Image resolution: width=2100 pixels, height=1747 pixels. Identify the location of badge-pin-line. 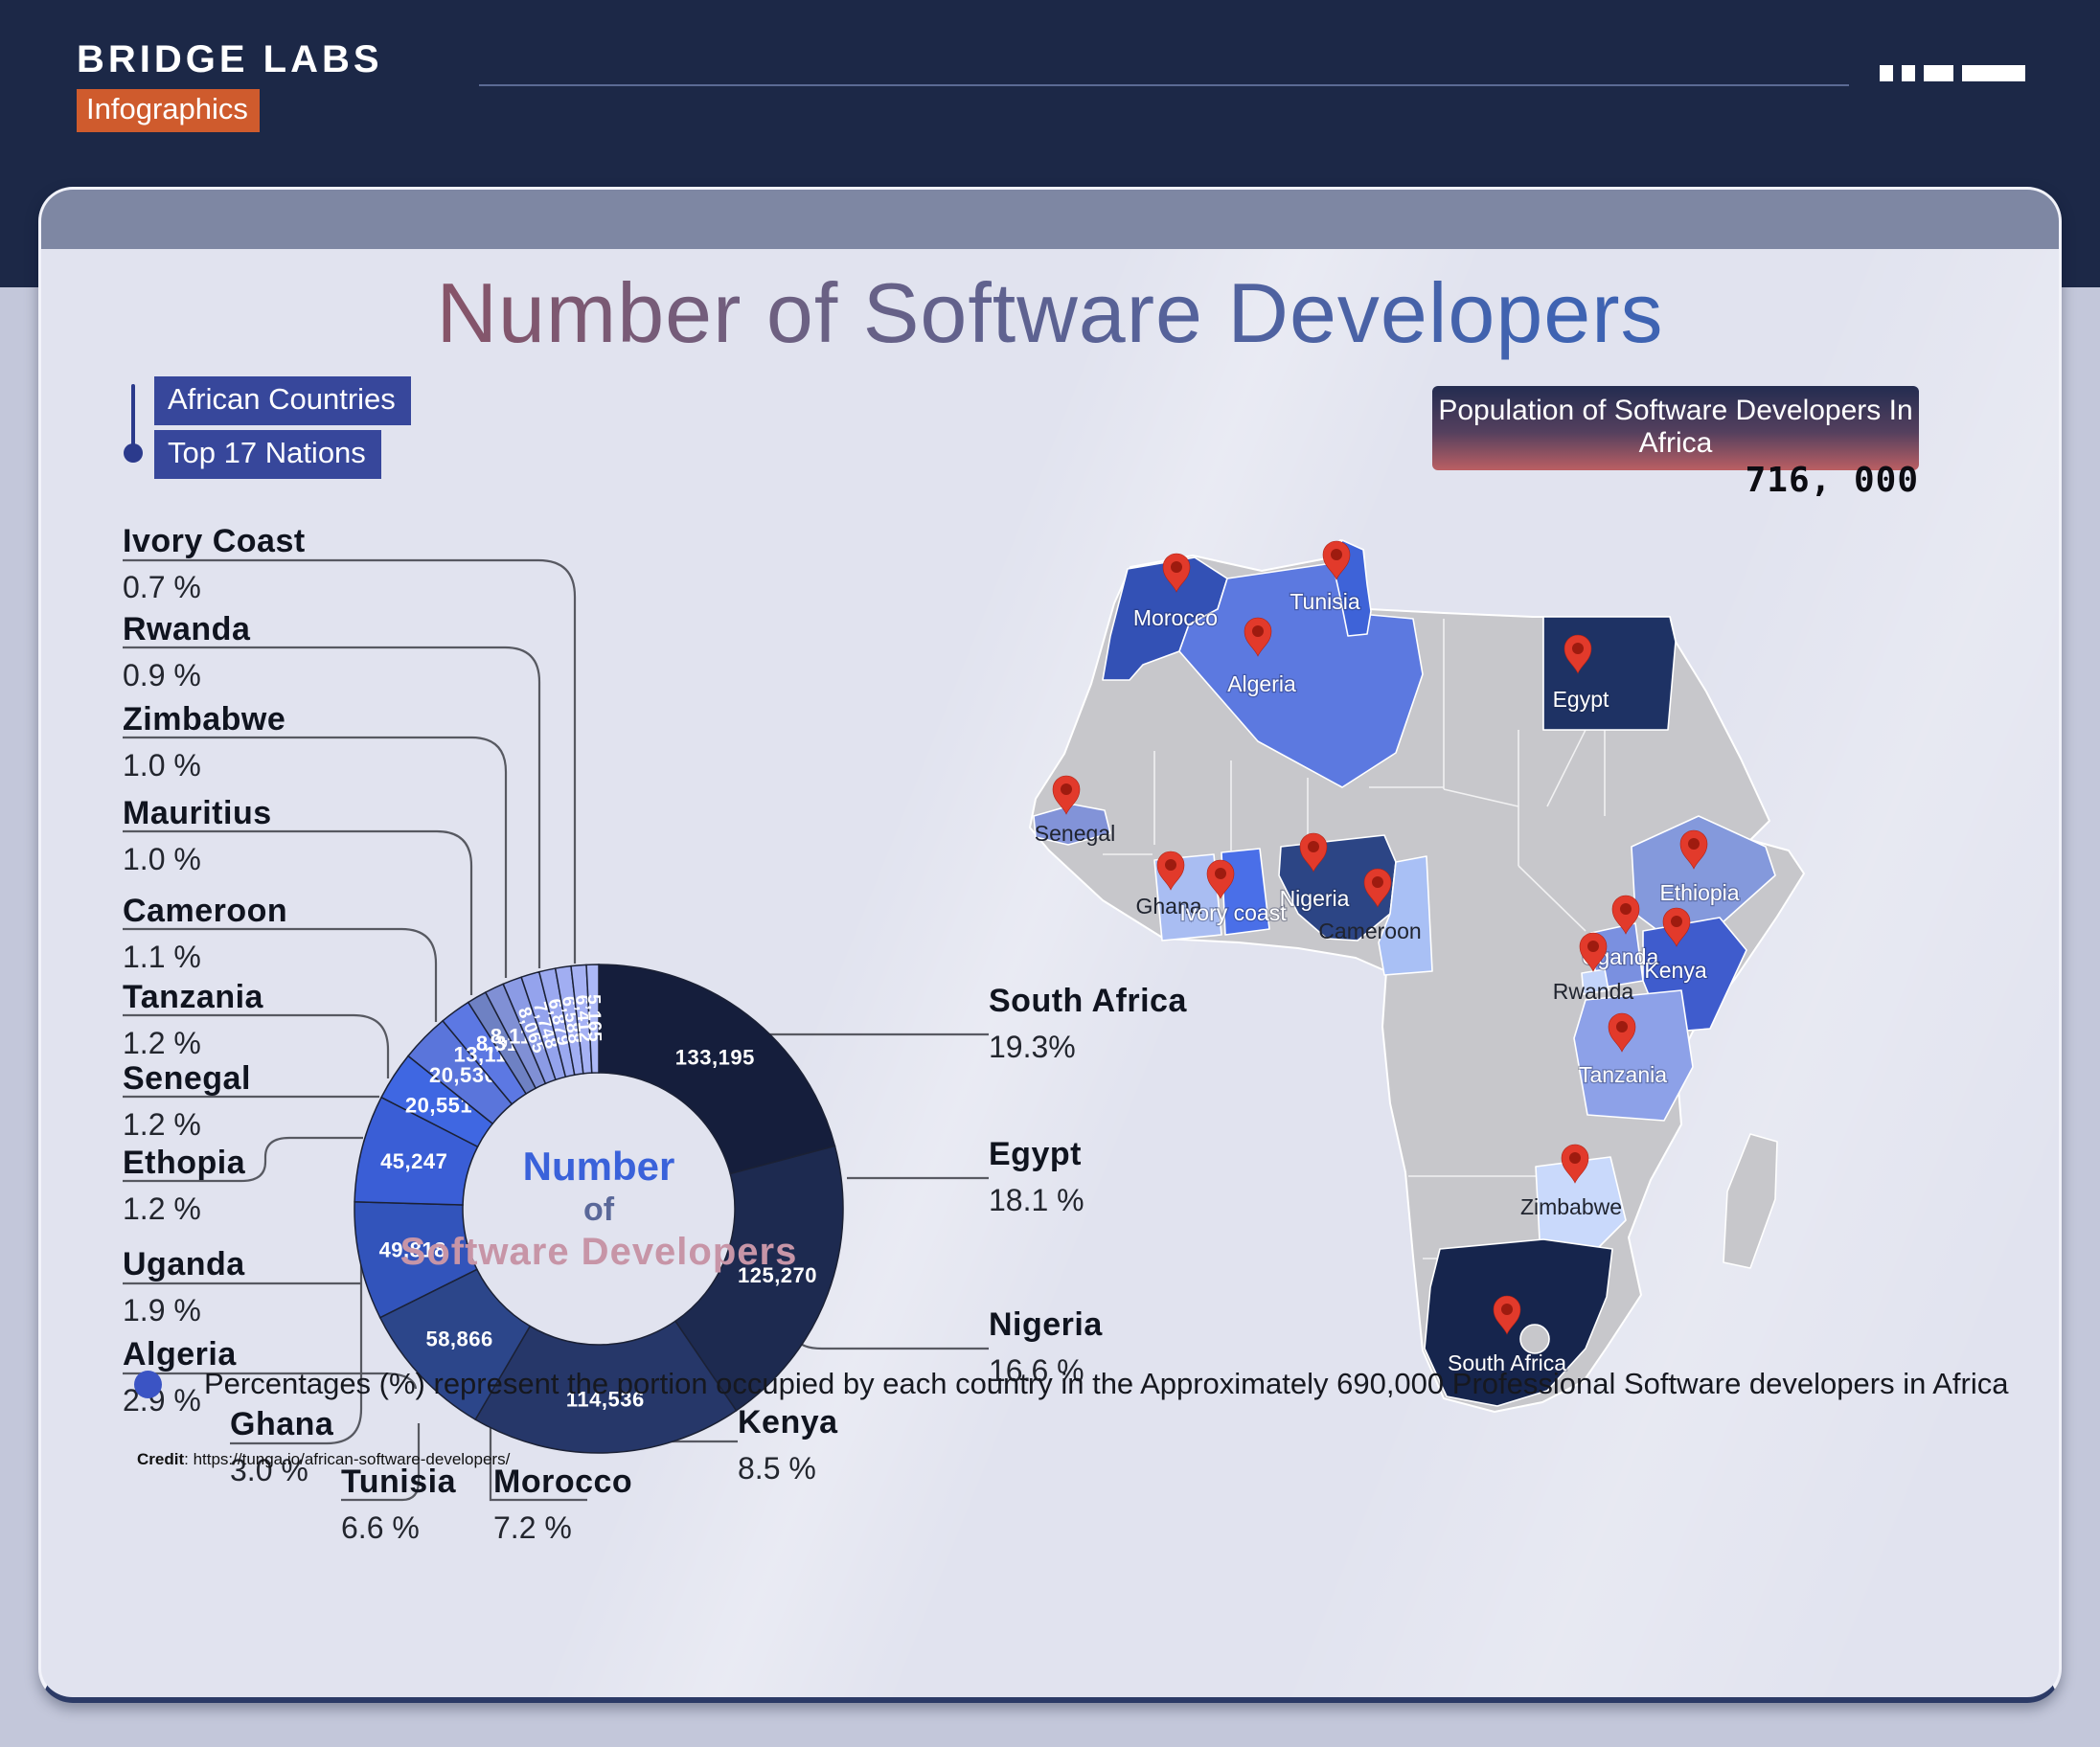
(133, 423).